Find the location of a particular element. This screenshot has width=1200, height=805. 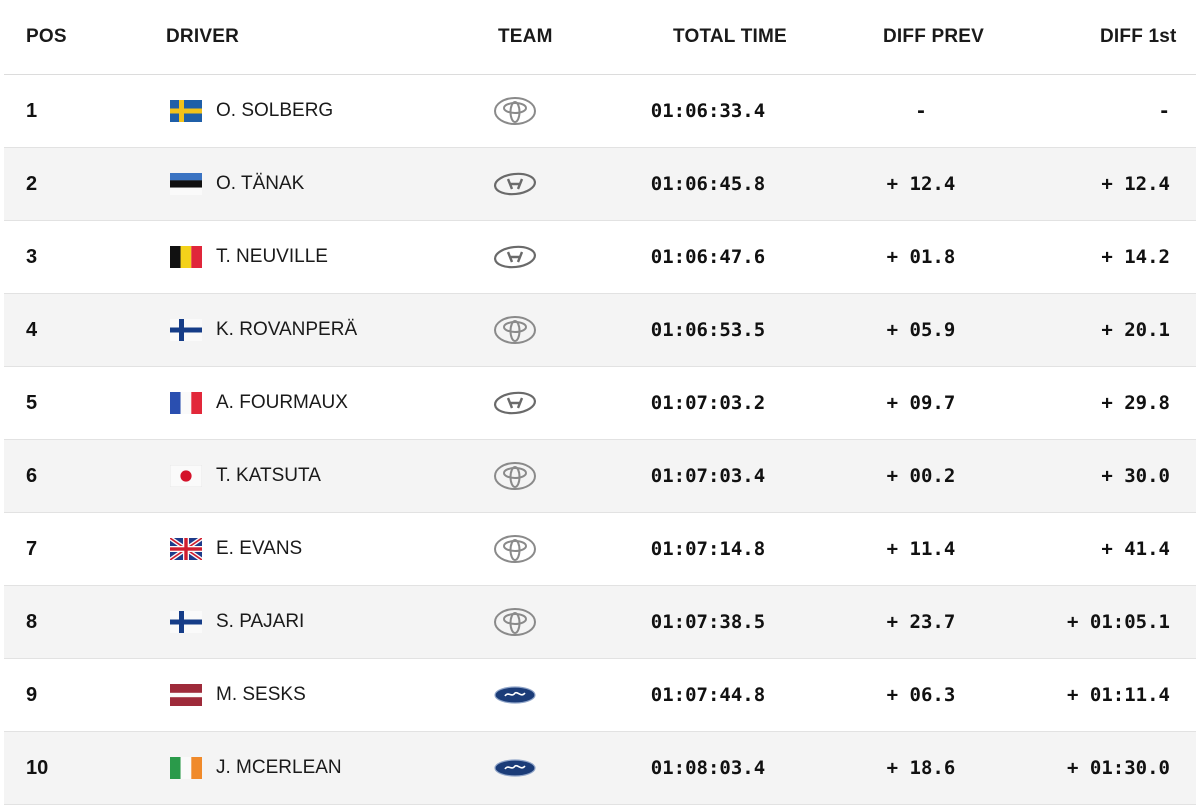

header-driver: DRIVER is located at coordinates (202, 36).